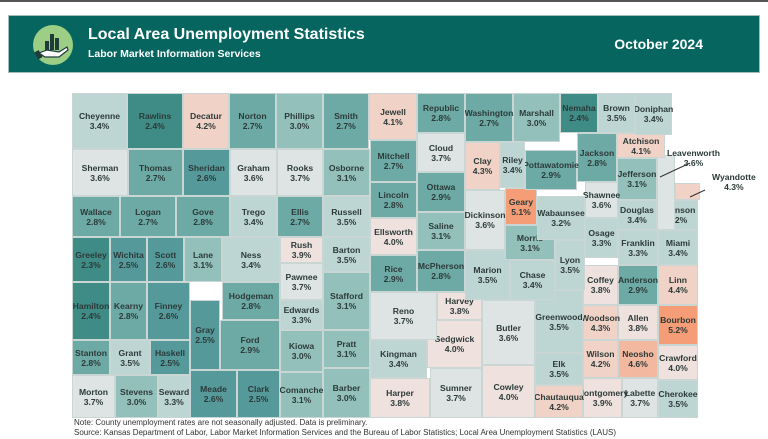  I want to click on county-stevens: Stevens 3.0%, so click(136, 396).